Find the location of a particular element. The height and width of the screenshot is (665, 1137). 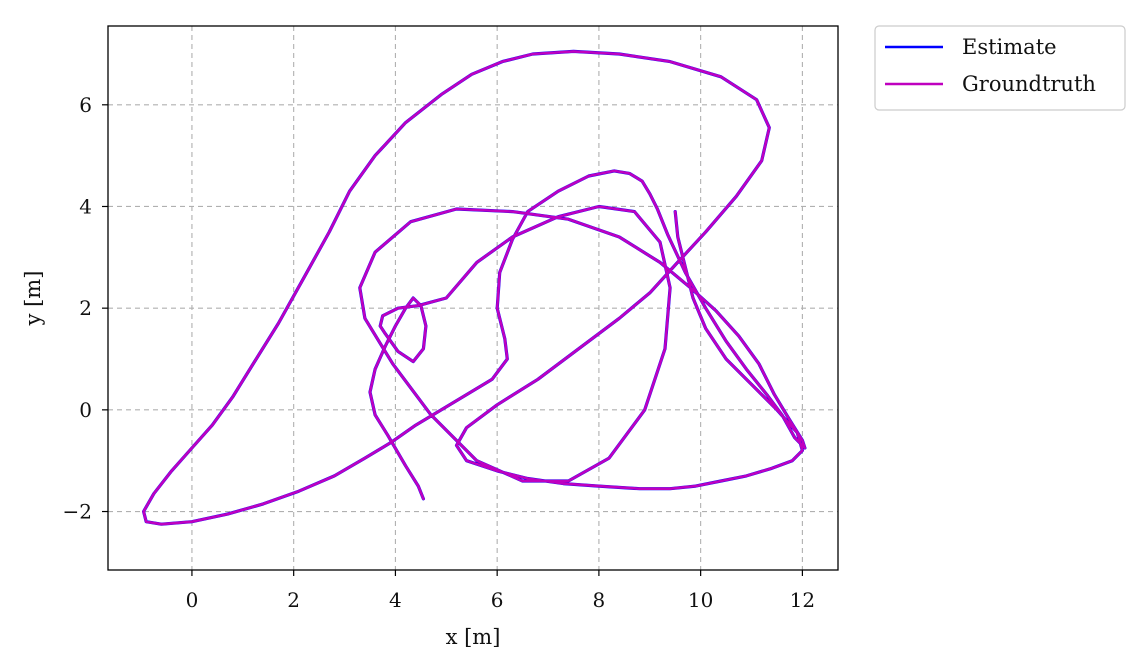

x-tick-label: 2 is located at coordinates (293, 600).